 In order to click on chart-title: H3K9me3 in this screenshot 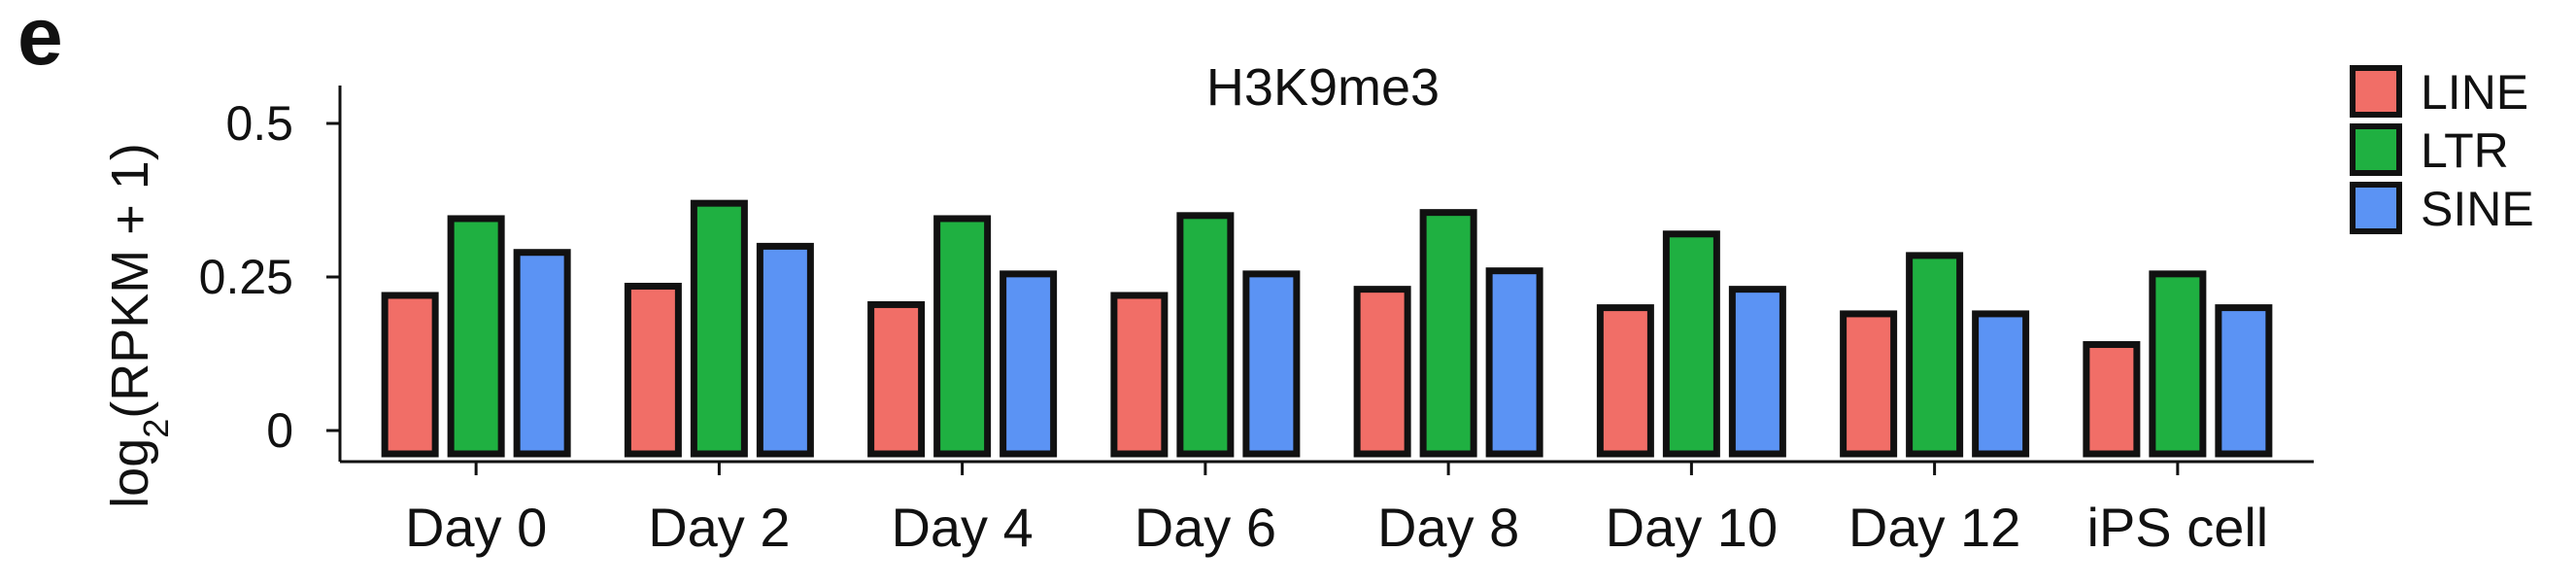, I will do `click(1323, 87)`.